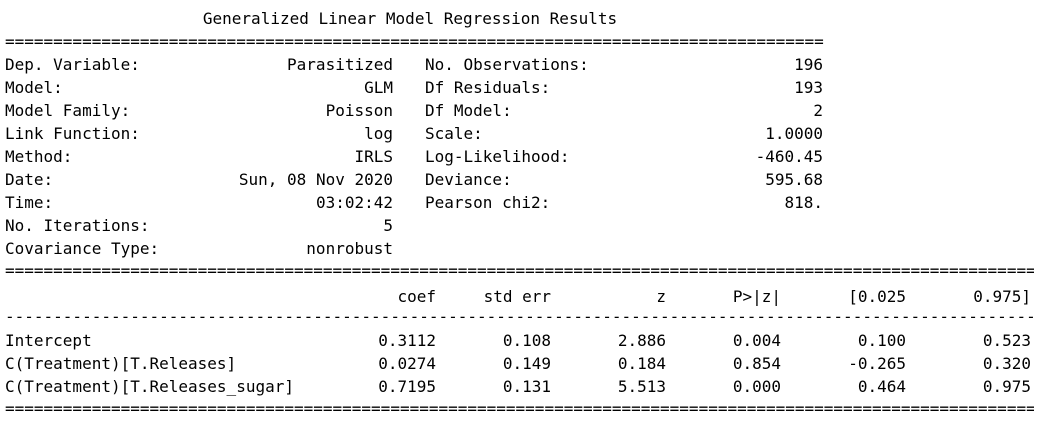  Describe the element at coordinates (373, 156) in the screenshot. I see `info-value-method: IRLS` at that location.